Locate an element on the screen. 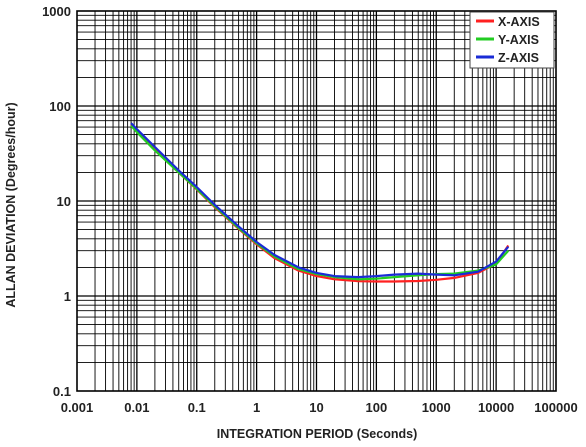 Image resolution: width=586 pixels, height=447 pixels. x-tick-label: 0.1 is located at coordinates (197, 407).